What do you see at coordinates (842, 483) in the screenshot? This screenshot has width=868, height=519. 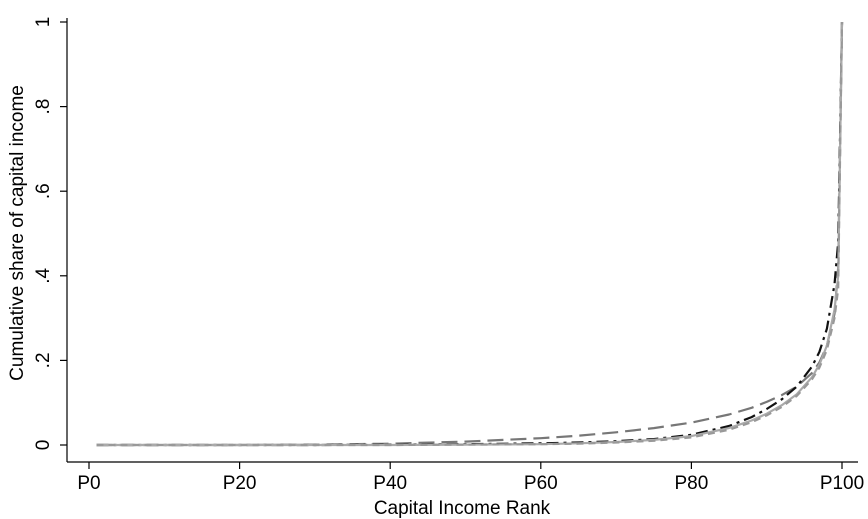 I see `x-tick-label: P100` at bounding box center [842, 483].